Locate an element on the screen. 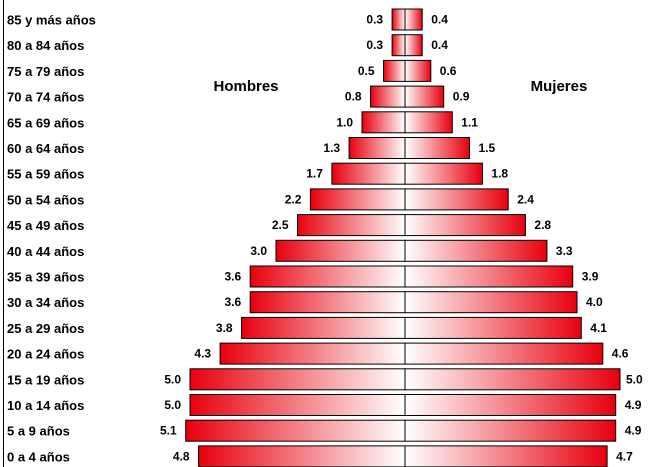 Image resolution: width=653 pixels, height=467 pixels. age-label-5-a-9-anos: 5 a 9 años is located at coordinates (38, 431).